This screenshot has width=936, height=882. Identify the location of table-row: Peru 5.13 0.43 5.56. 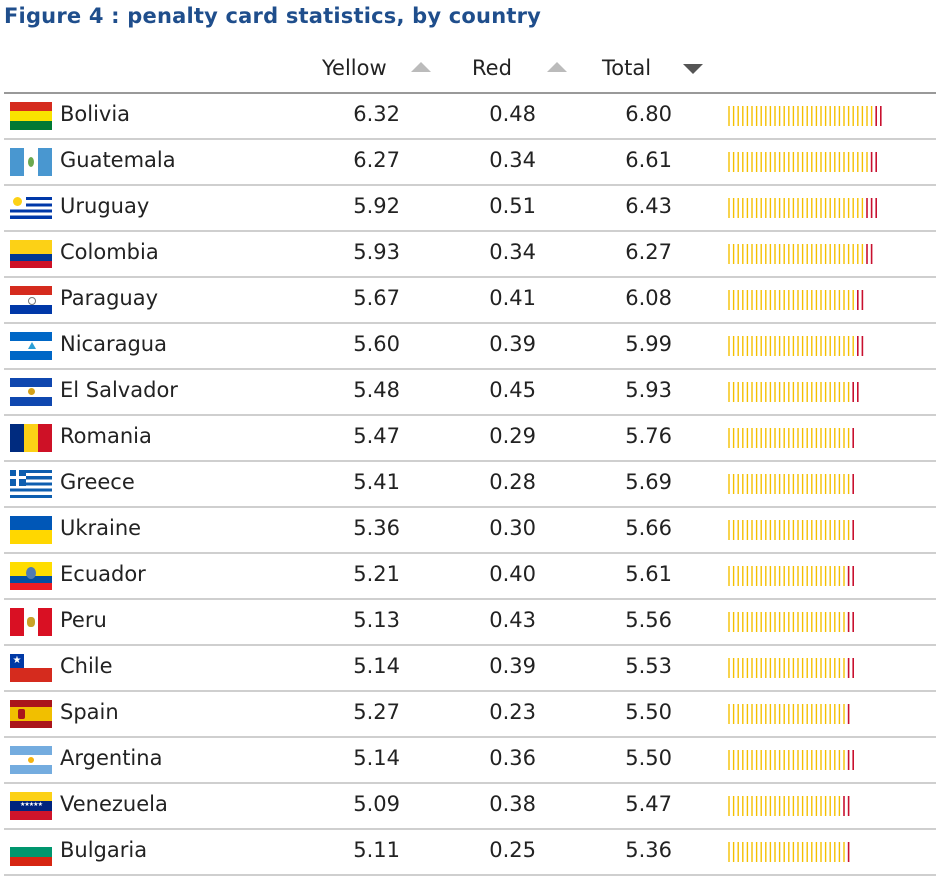
(470, 623).